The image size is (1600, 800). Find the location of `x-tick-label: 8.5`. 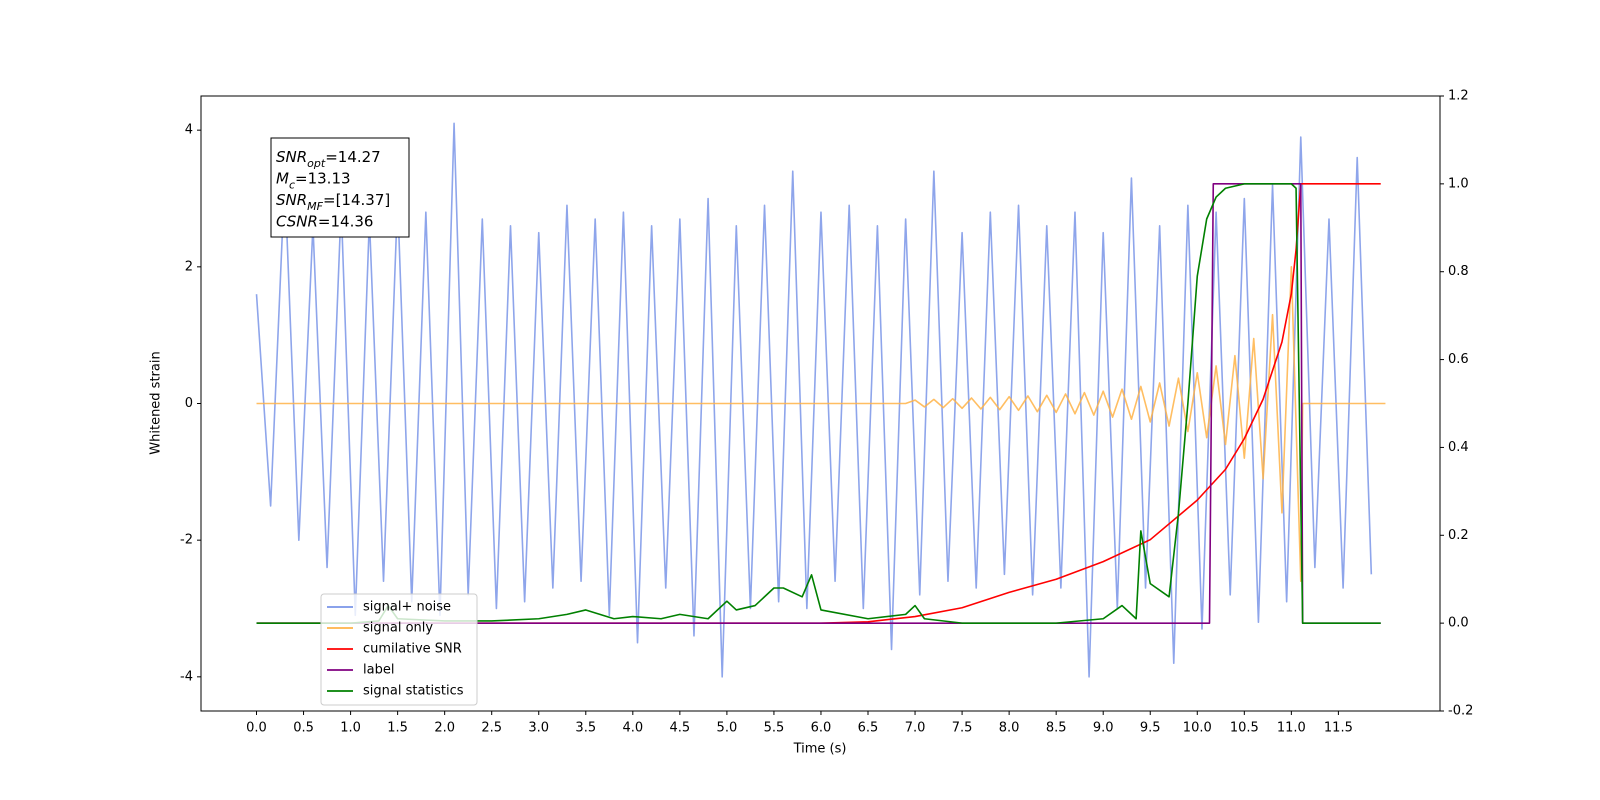

x-tick-label: 8.5 is located at coordinates (1056, 728).